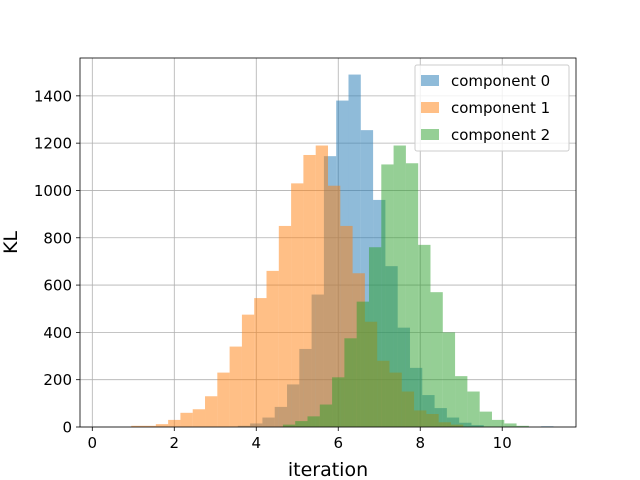 The height and width of the screenshot is (480, 640). What do you see at coordinates (57, 286) in the screenshot?
I see `y-tick-label: 600` at bounding box center [57, 286].